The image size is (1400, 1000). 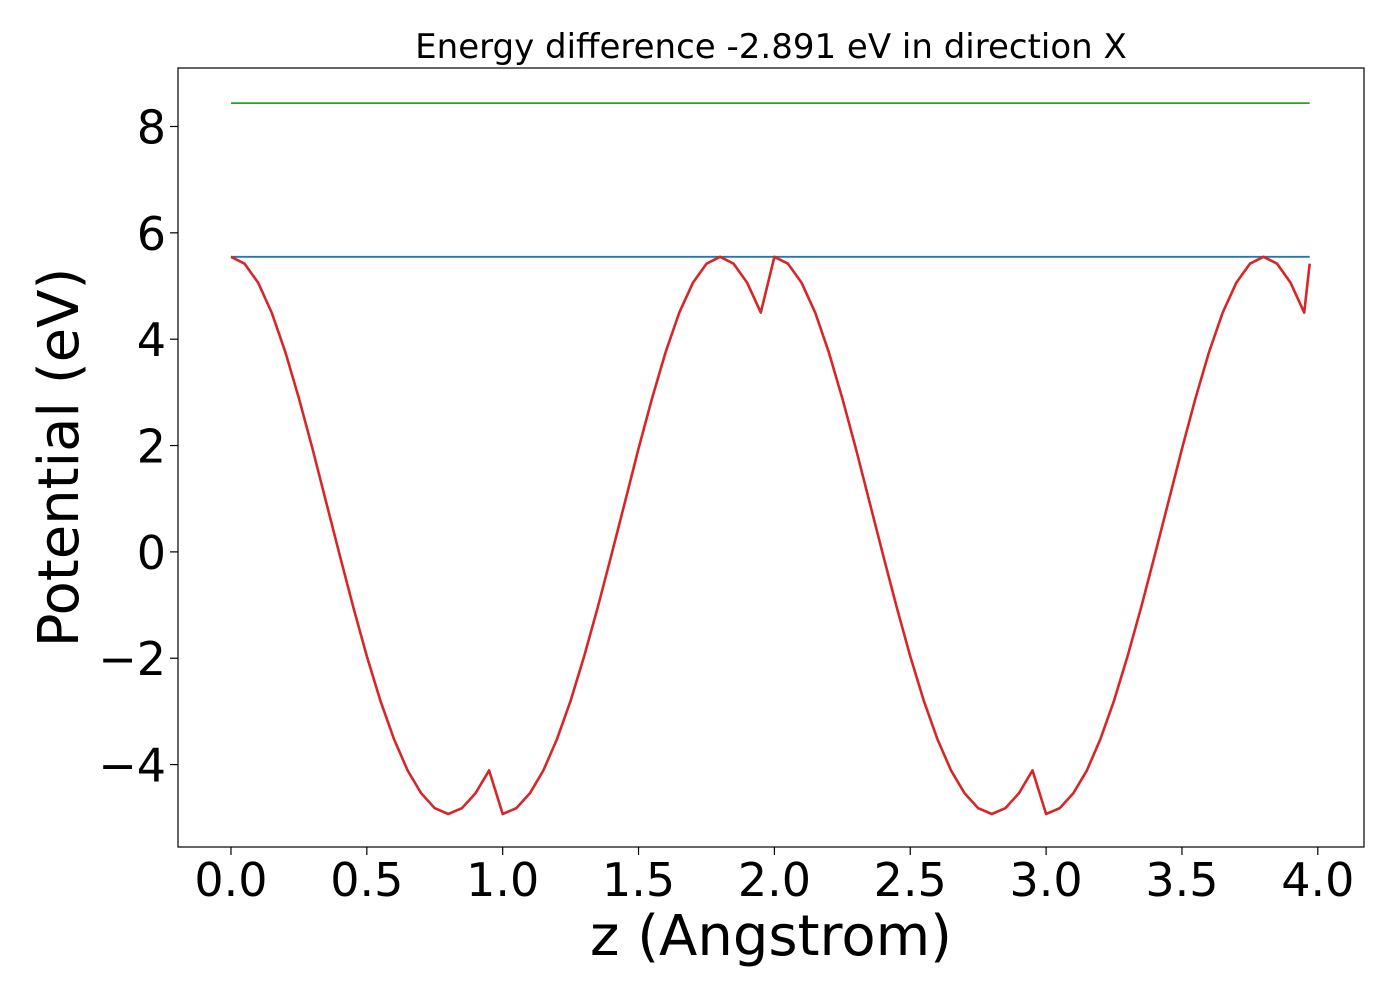 What do you see at coordinates (1046, 880) in the screenshot?
I see `x-tick-label: 3.0` at bounding box center [1046, 880].